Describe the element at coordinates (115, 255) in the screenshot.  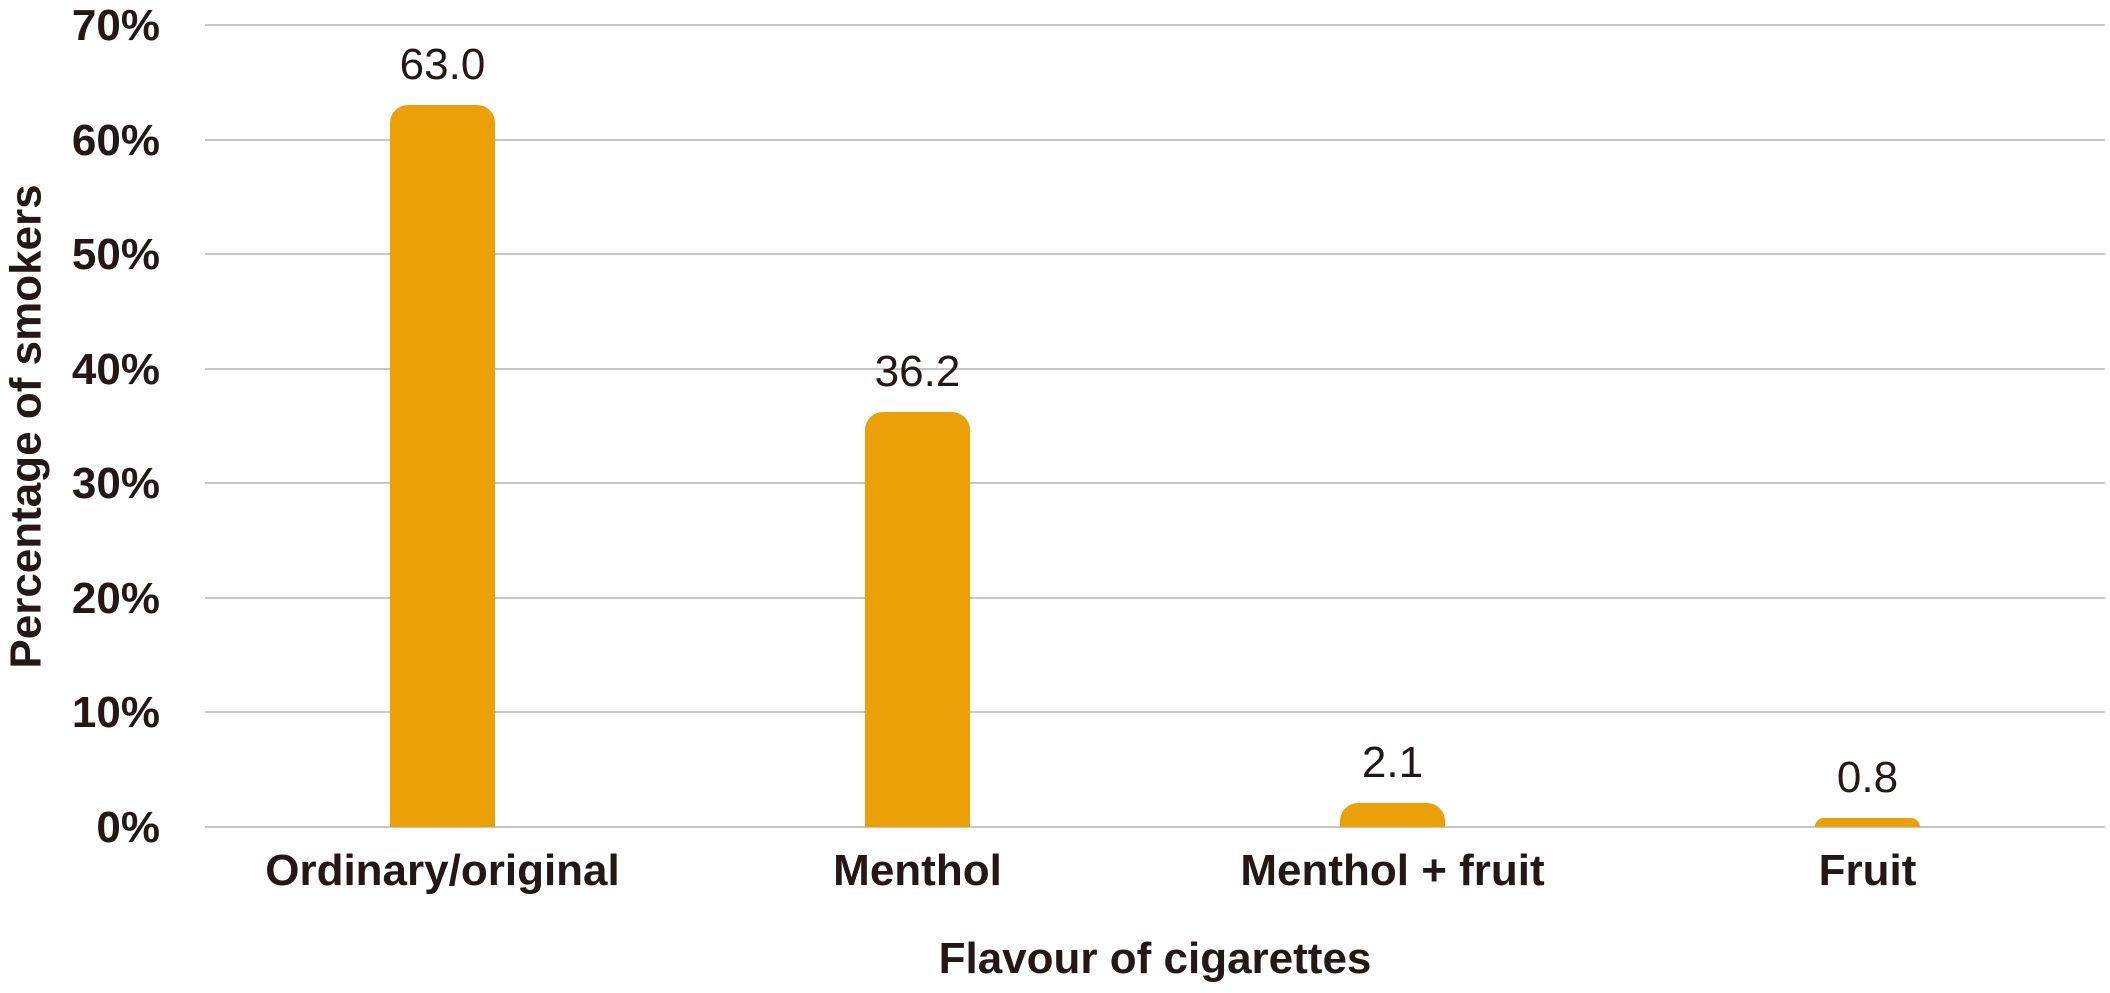
I see `y-tick-label: 50%` at that location.